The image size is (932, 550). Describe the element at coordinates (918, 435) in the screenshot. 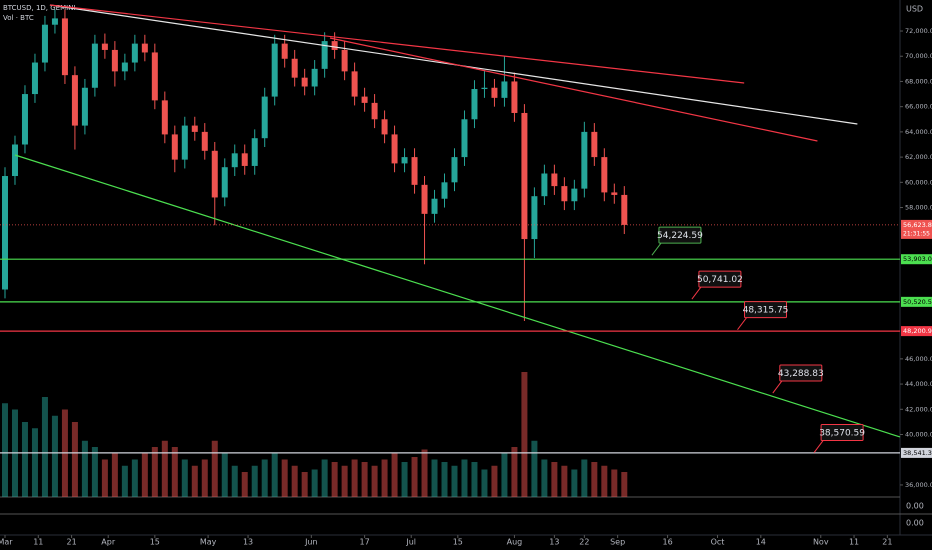

I see `y-tick-label: 40,000.00` at that location.